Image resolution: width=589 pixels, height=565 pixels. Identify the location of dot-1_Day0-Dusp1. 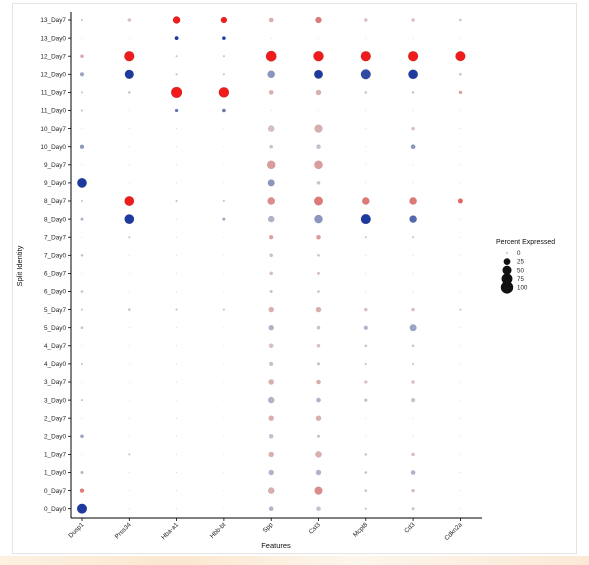
(82, 472).